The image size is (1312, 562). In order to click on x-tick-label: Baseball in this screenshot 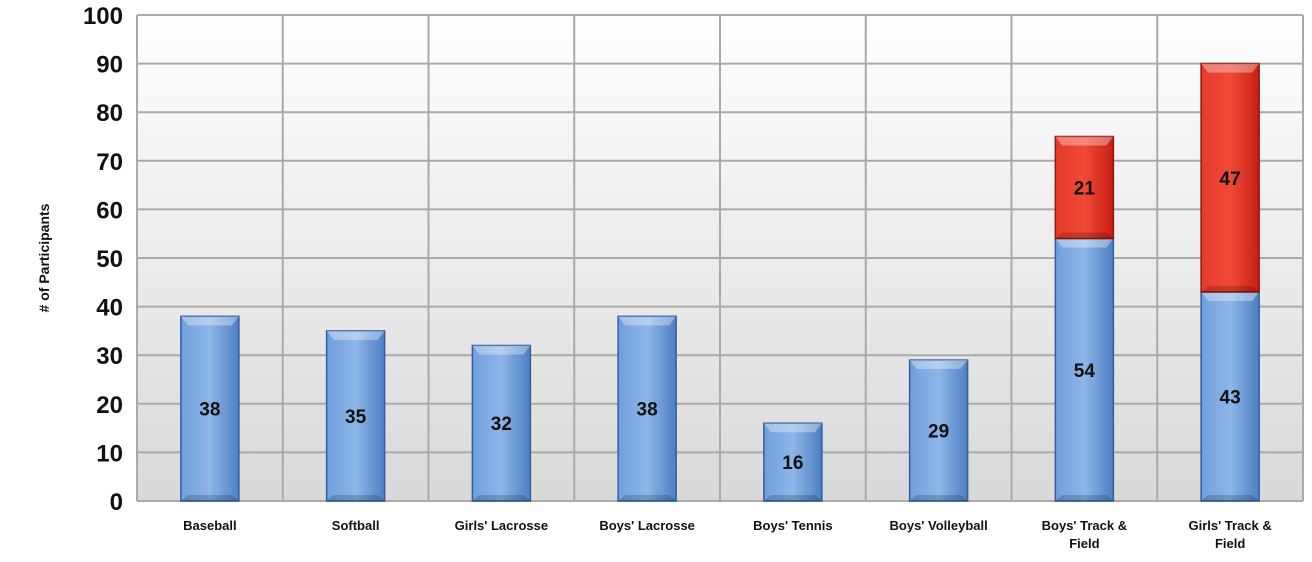, I will do `click(209, 525)`.